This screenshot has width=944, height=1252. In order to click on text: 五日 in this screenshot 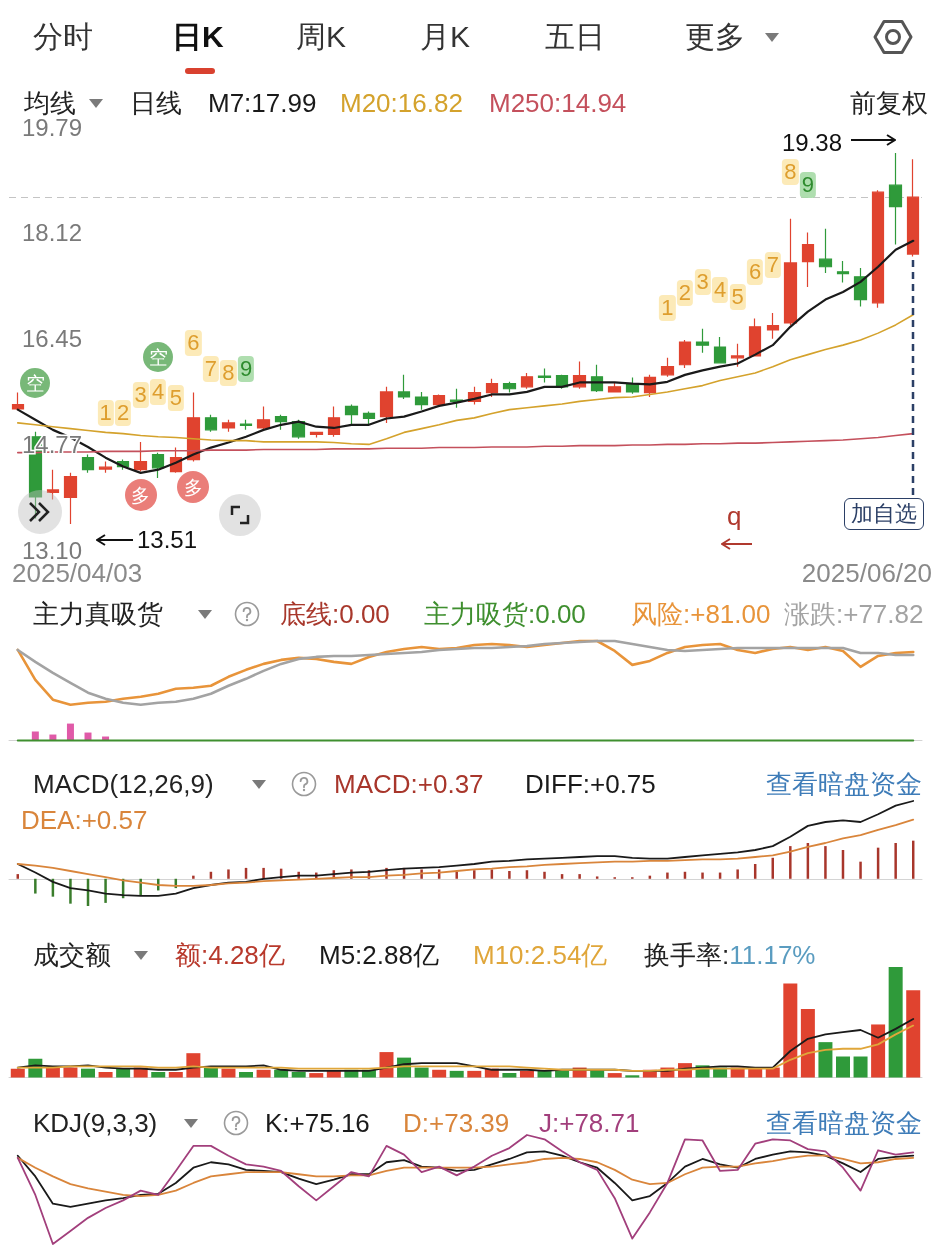, I will do `click(575, 36)`.